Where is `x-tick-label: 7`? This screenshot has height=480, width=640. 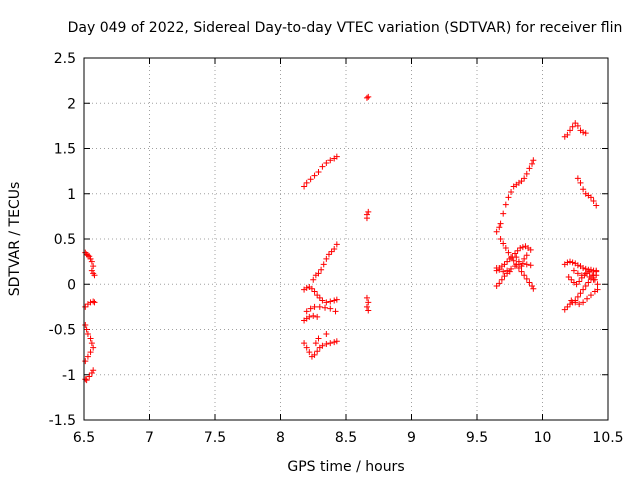
x-tick-label: 7 is located at coordinates (149, 438).